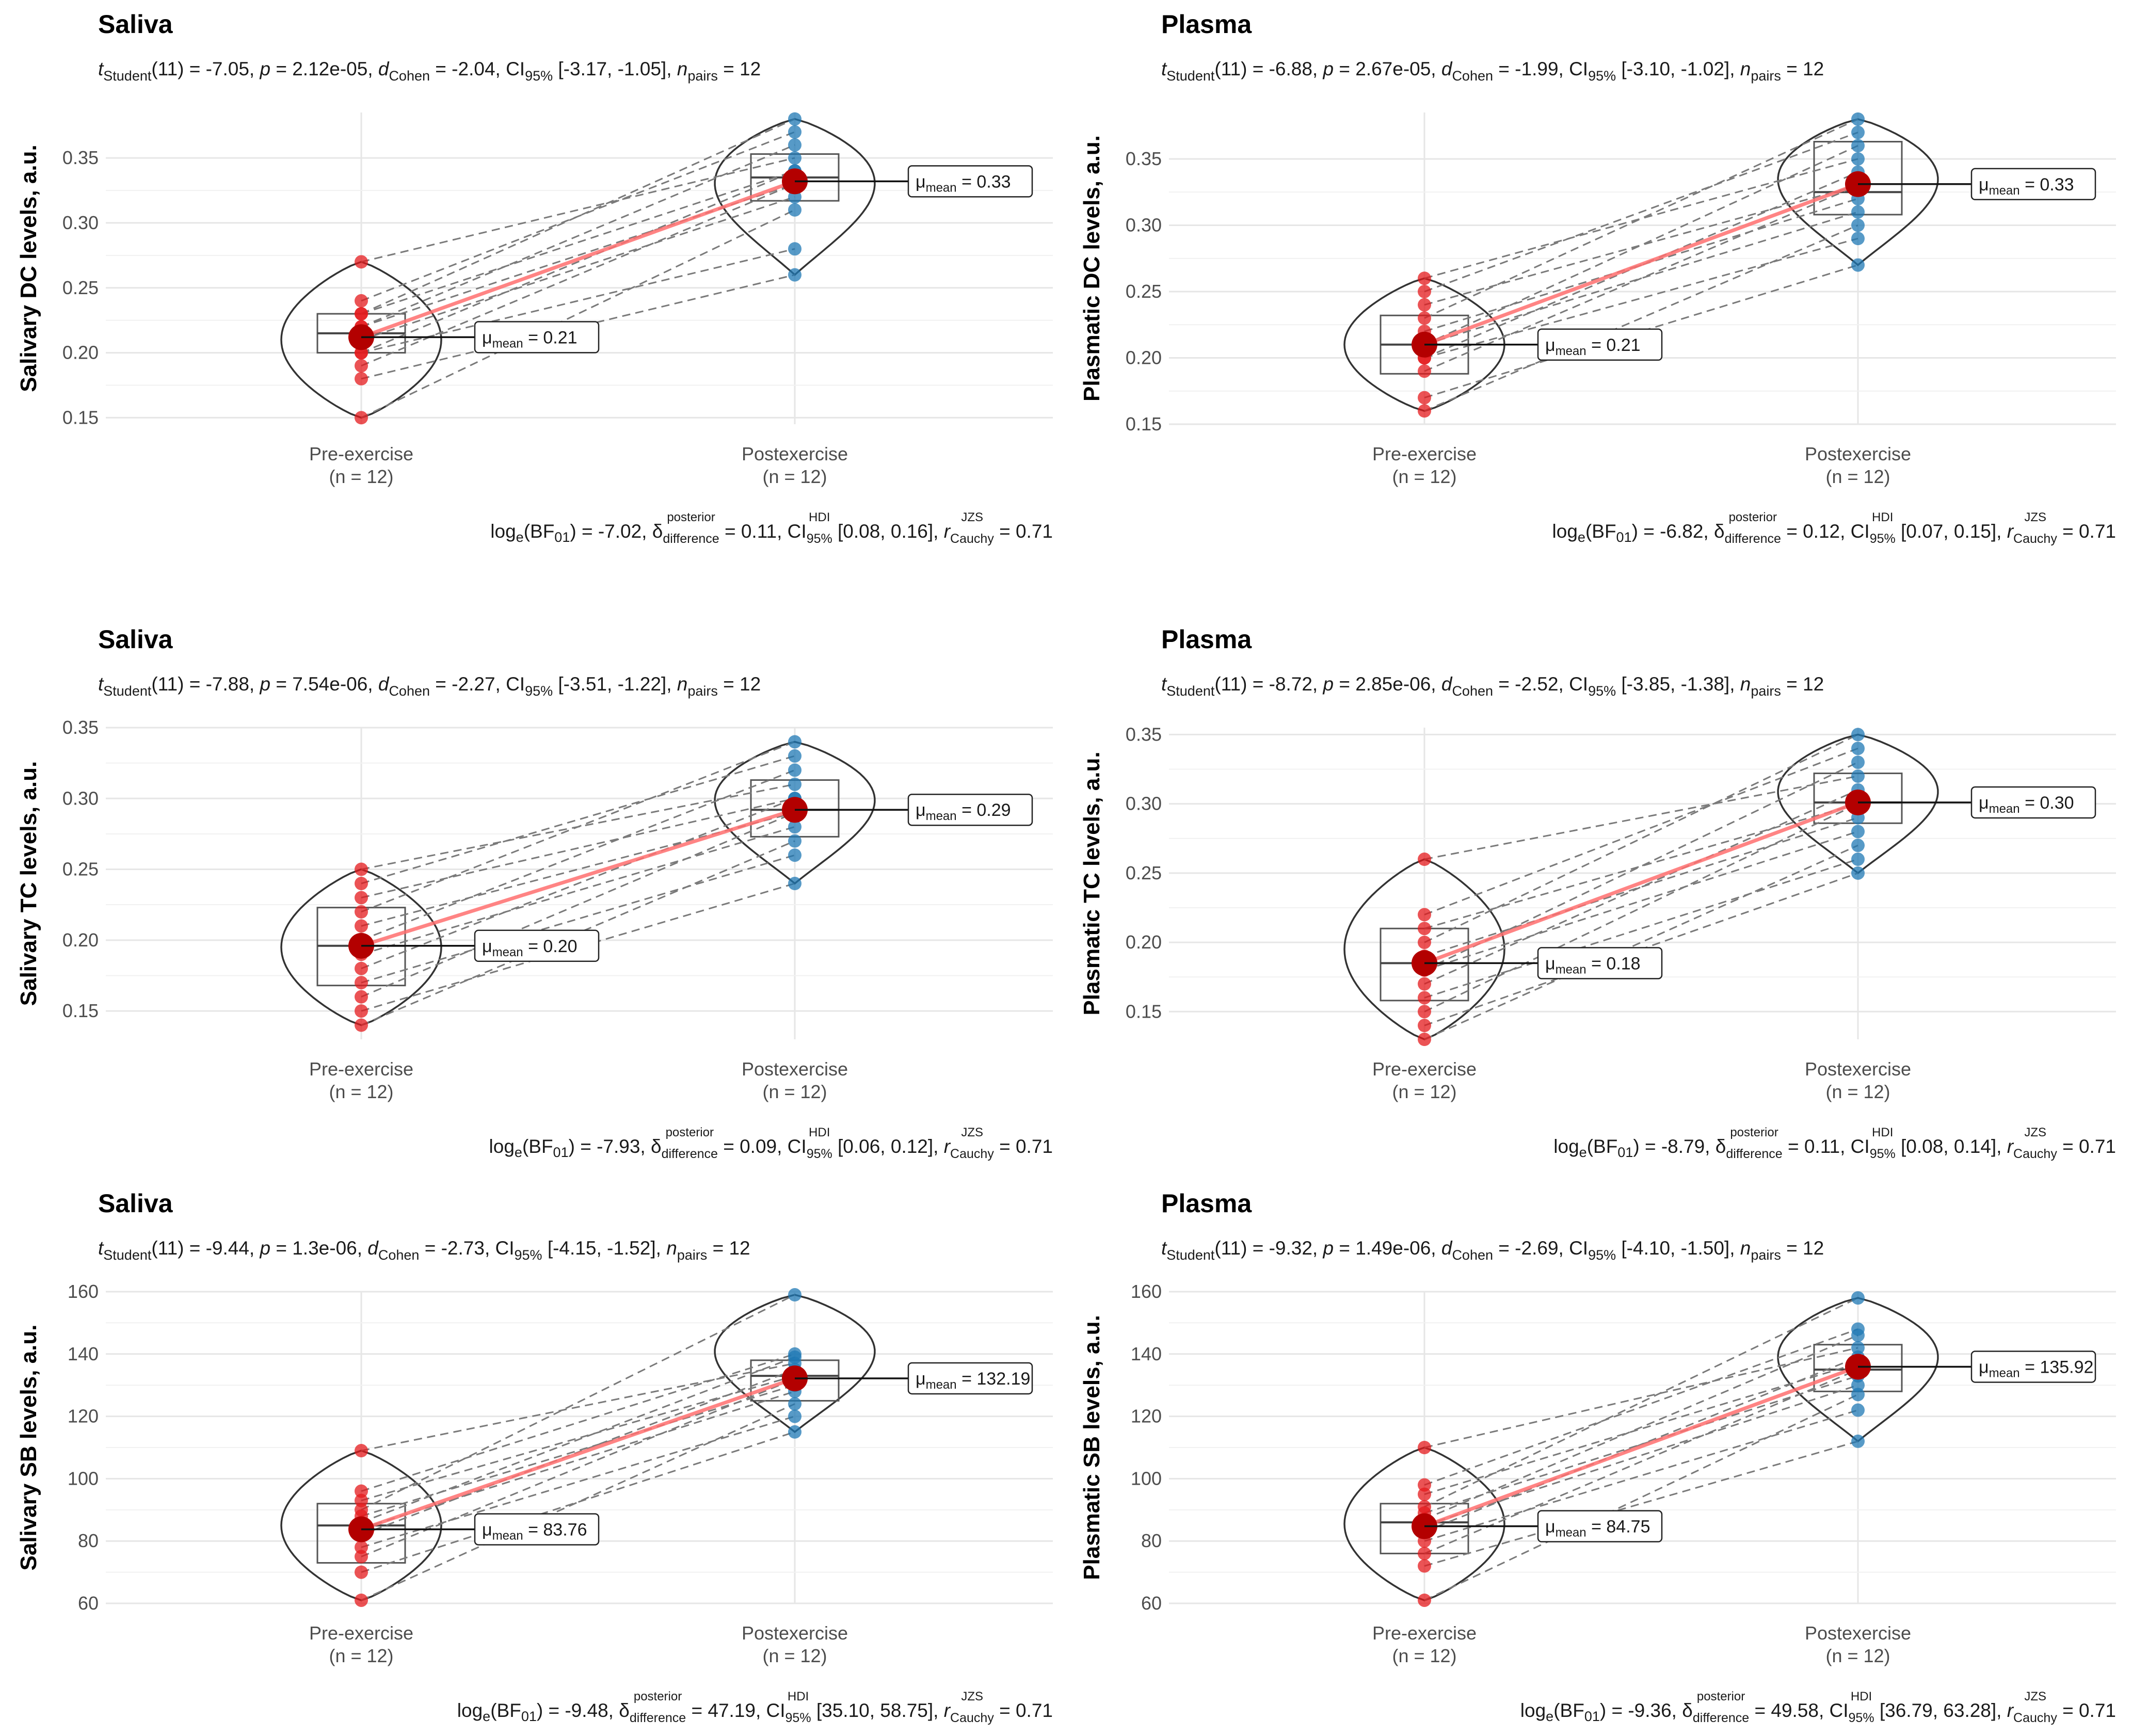 Image resolution: width=2132 pixels, height=1736 pixels. What do you see at coordinates (1618, 1527) in the screenshot?
I see `mean-value: = 84.75` at bounding box center [1618, 1527].